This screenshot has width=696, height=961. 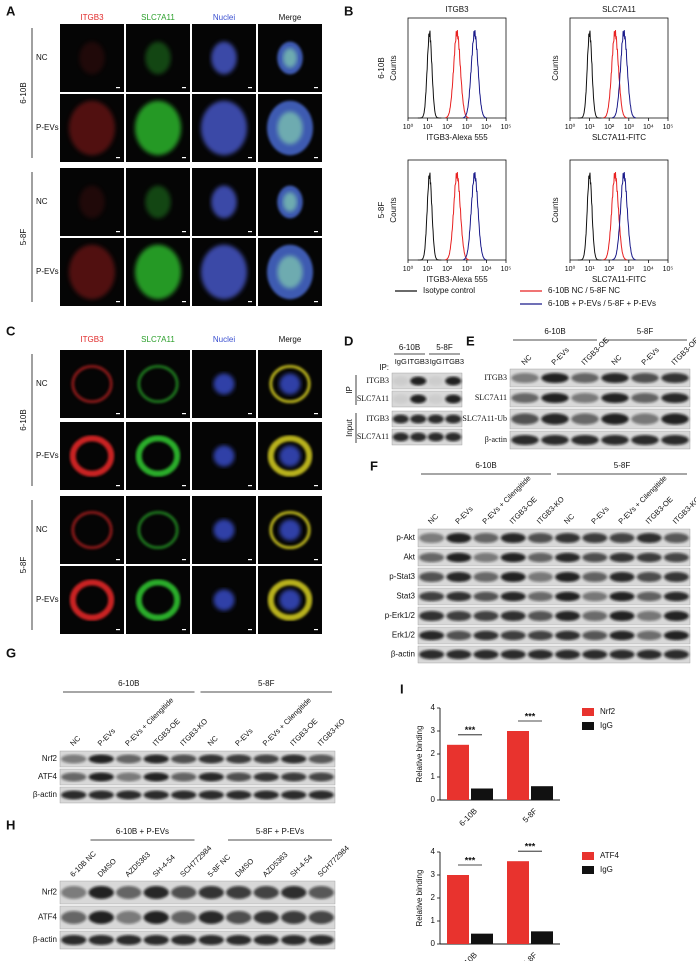 I want to click on legend-label: ATF4, so click(x=610, y=855).